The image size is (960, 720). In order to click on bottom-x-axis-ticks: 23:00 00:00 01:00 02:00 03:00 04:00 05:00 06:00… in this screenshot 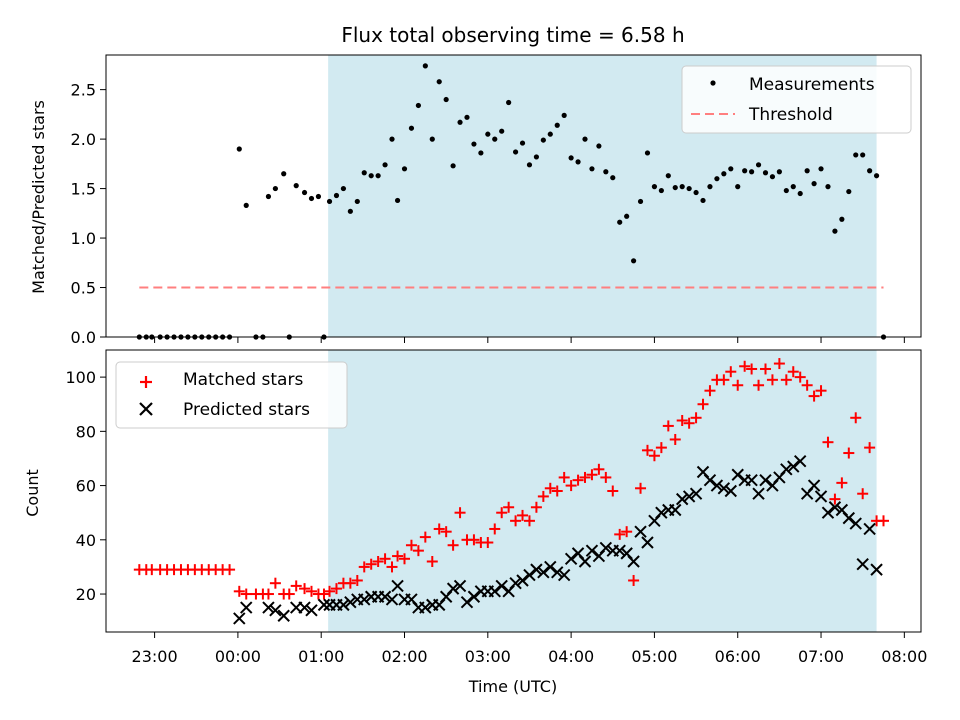, I will do `click(529, 649)`.